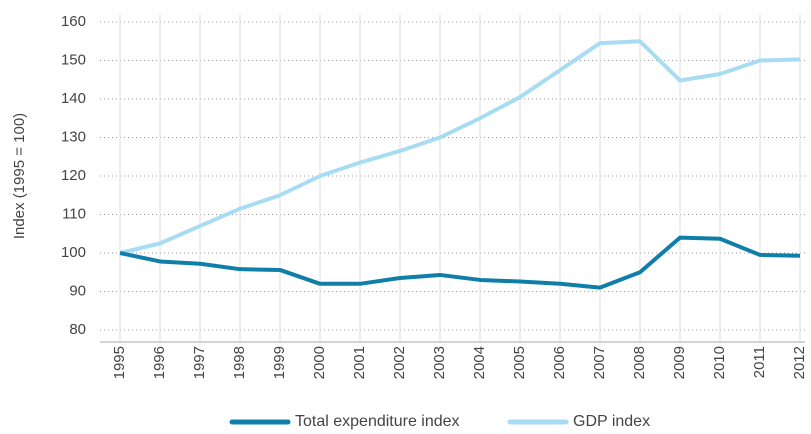 The image size is (811, 434). What do you see at coordinates (319, 362) in the screenshot?
I see `x-tick-label: 2000` at bounding box center [319, 362].